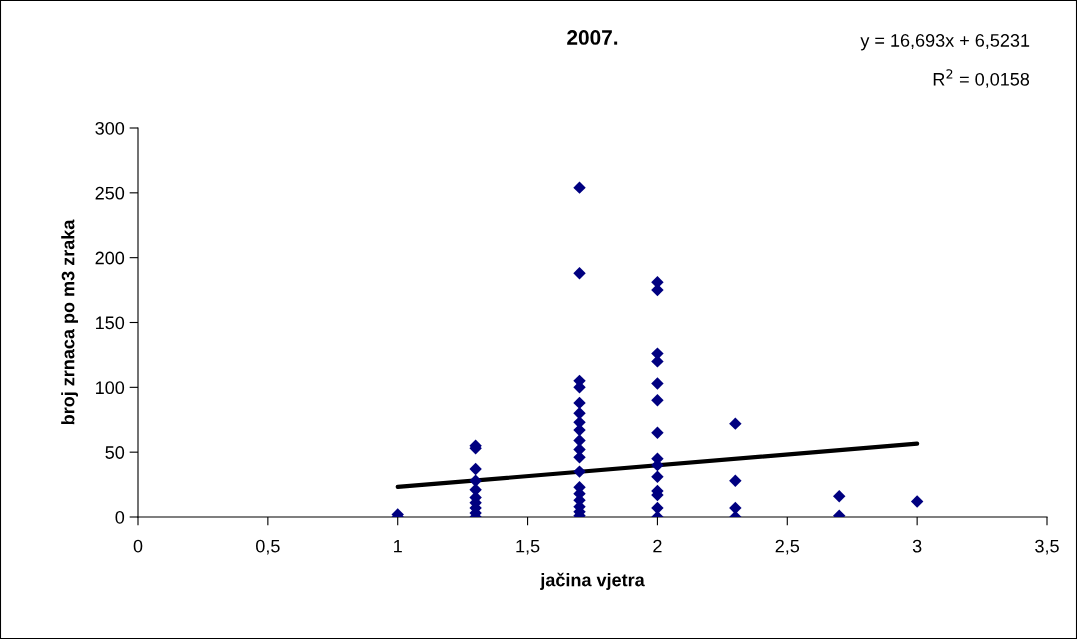 The width and height of the screenshot is (1077, 639). Describe the element at coordinates (917, 546) in the screenshot. I see `x-tick-label: 3` at that location.